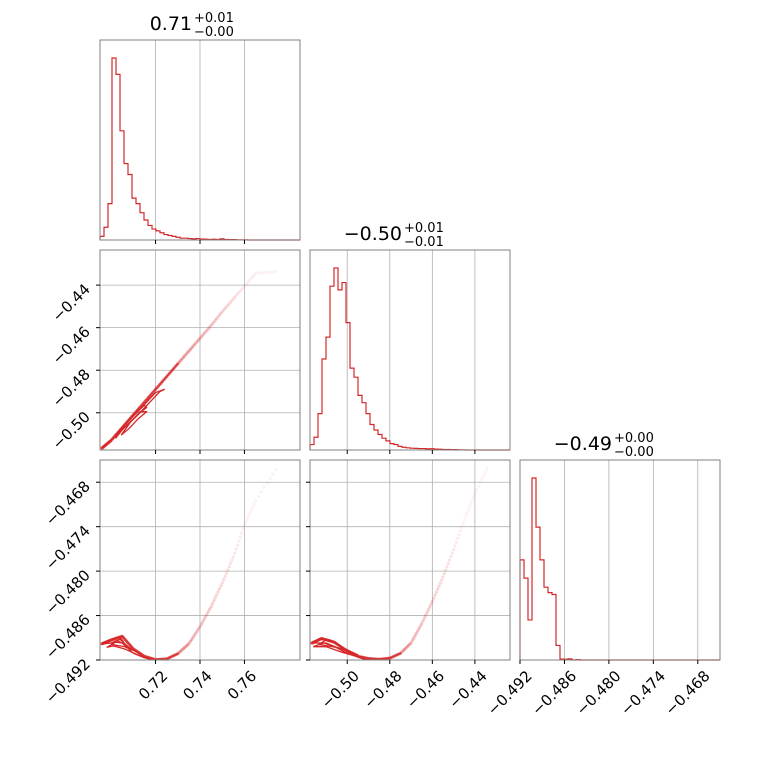  I want to click on x-tick-label: 0.74, so click(197, 685).